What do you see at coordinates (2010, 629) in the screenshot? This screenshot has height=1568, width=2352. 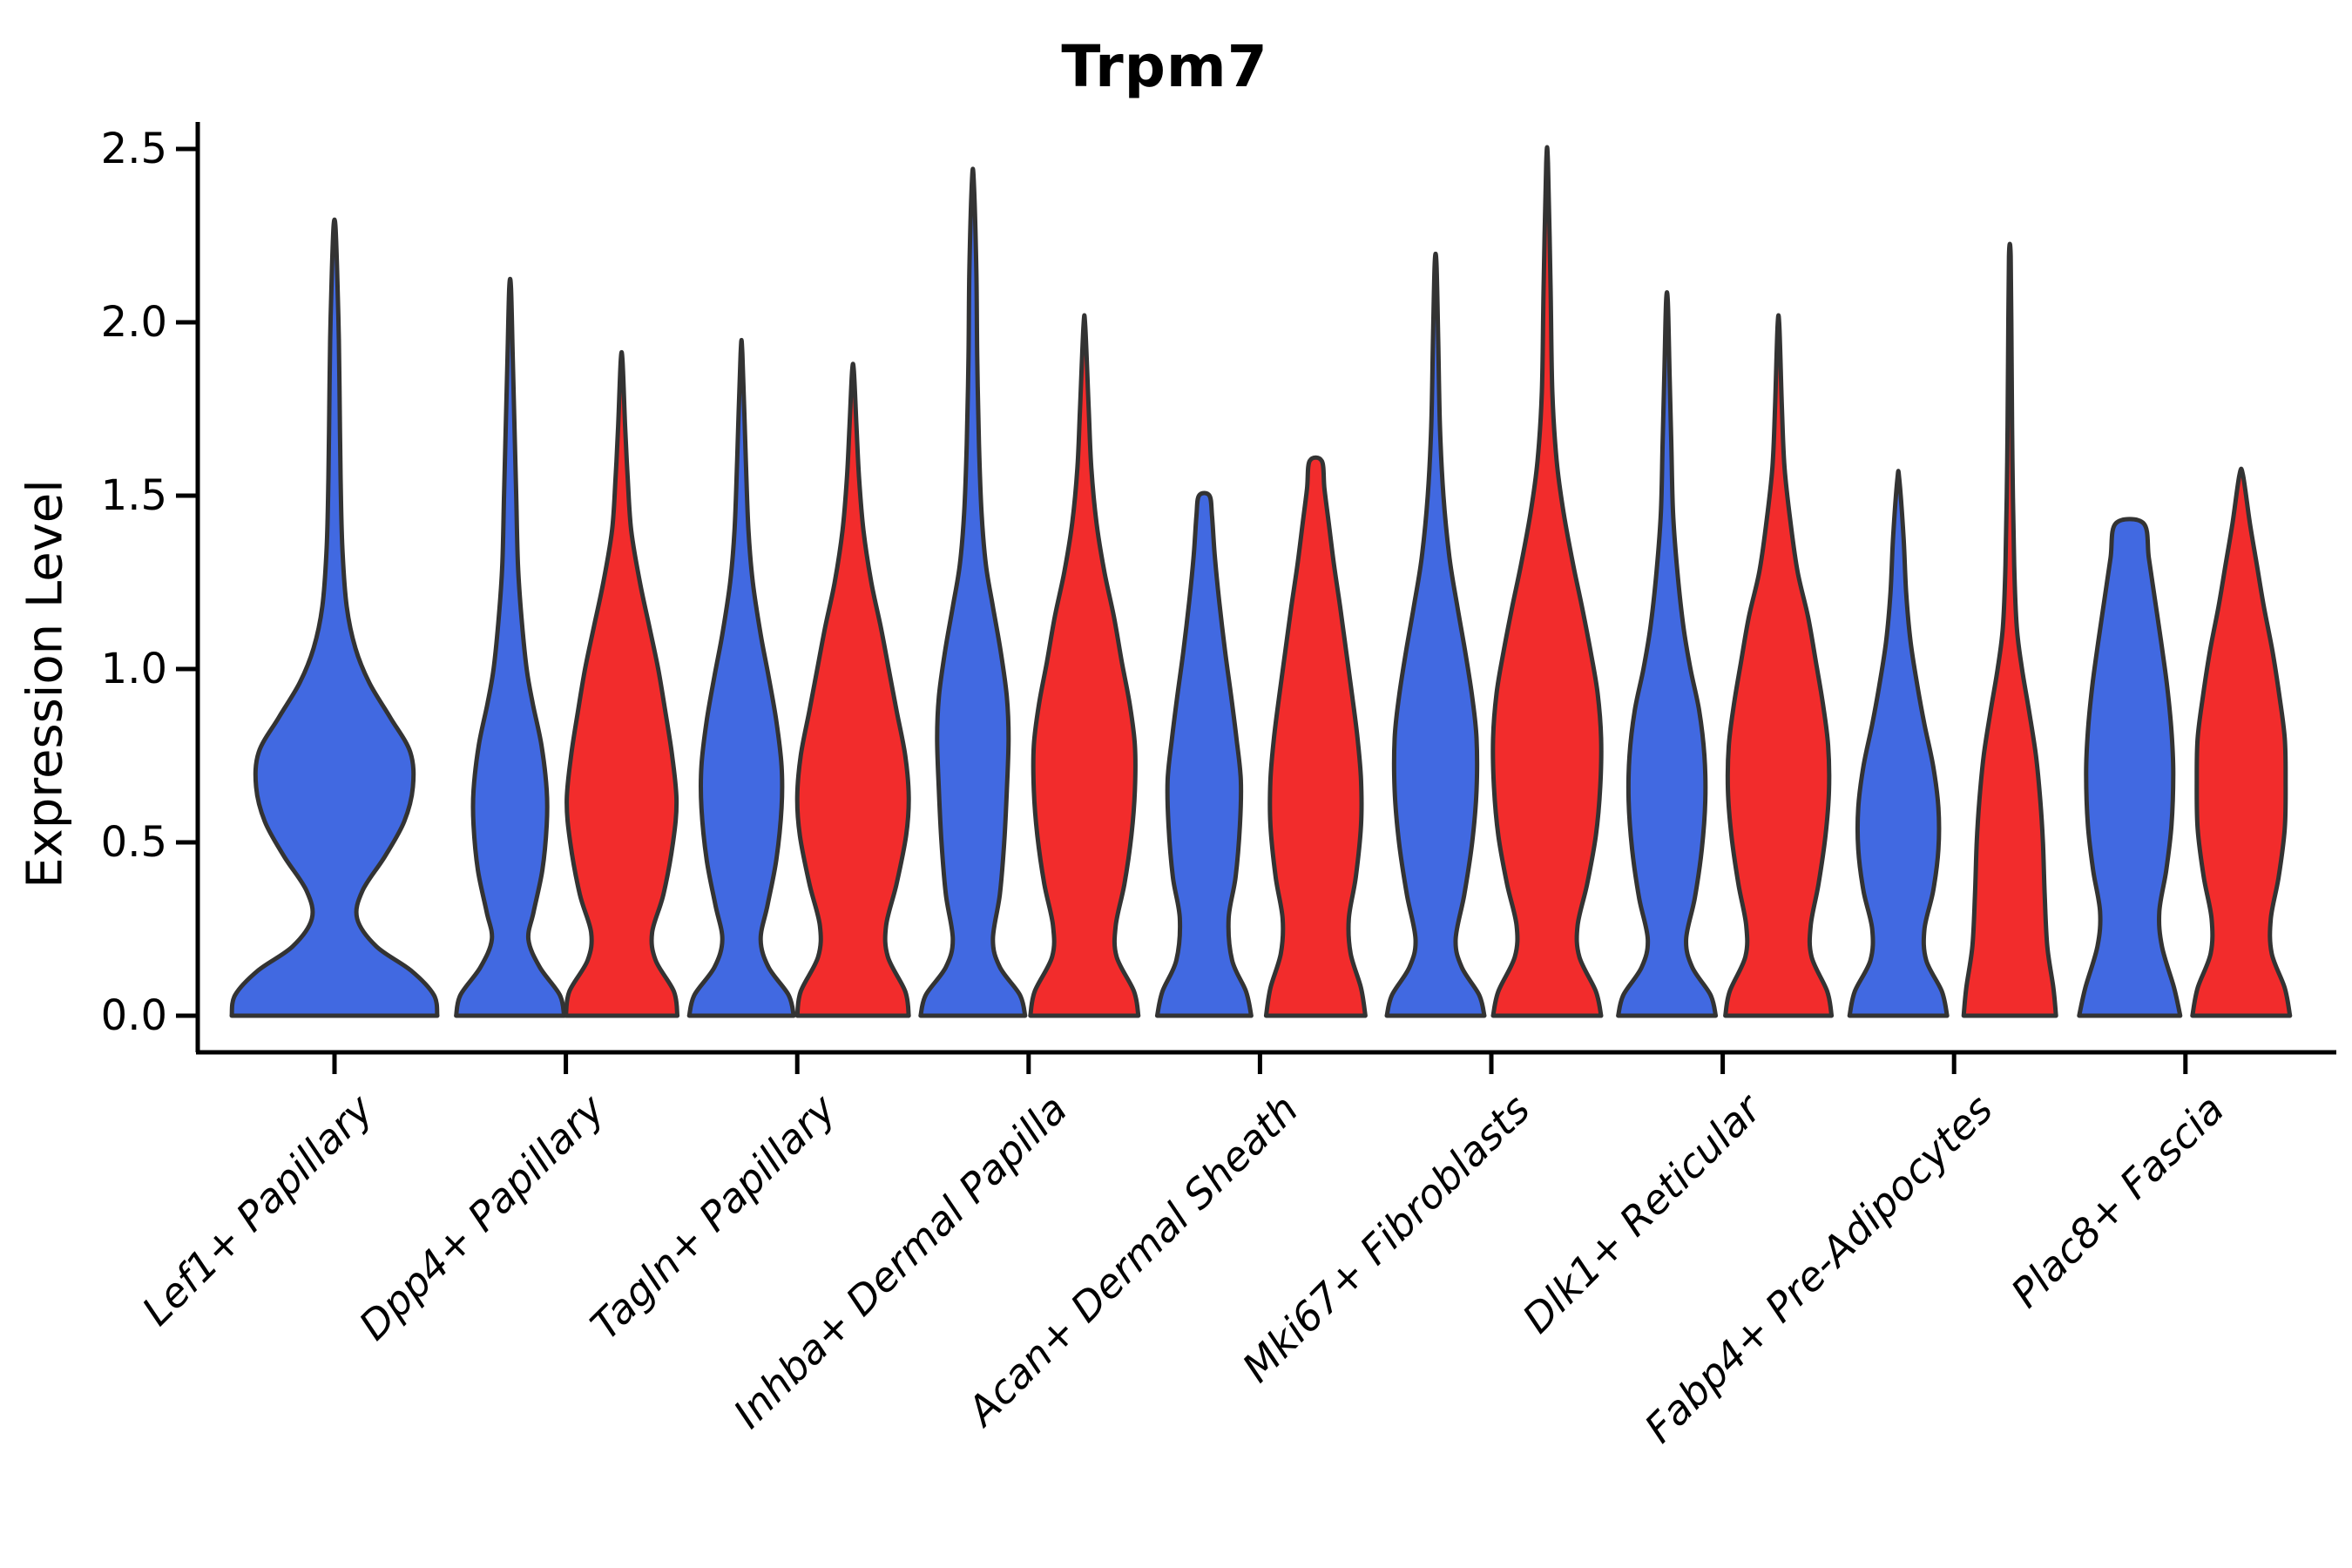 I see `violin-fabp4-pre-adipocytes-red` at bounding box center [2010, 629].